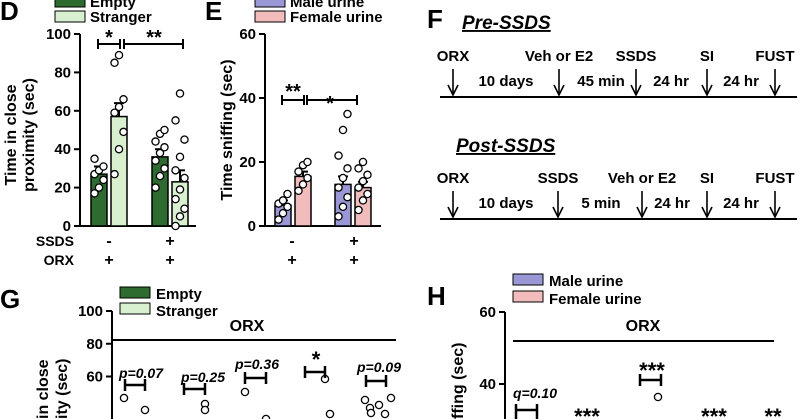 Image resolution: width=800 pixels, height=419 pixels. I want to click on annotation-g-4: *, so click(316, 359).